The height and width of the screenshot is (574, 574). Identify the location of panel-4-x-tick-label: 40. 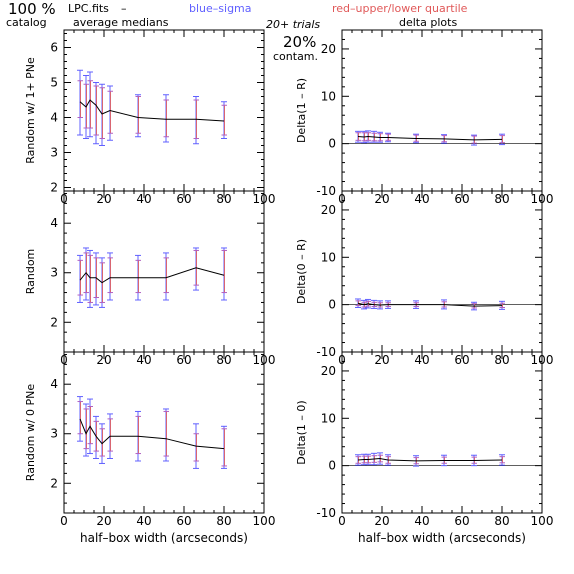
(421, 199).